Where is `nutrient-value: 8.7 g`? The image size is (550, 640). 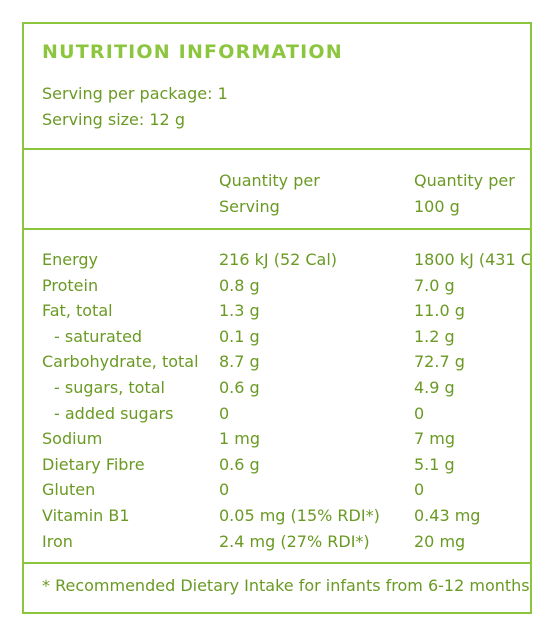
nutrient-value: 8.7 g is located at coordinates (239, 362).